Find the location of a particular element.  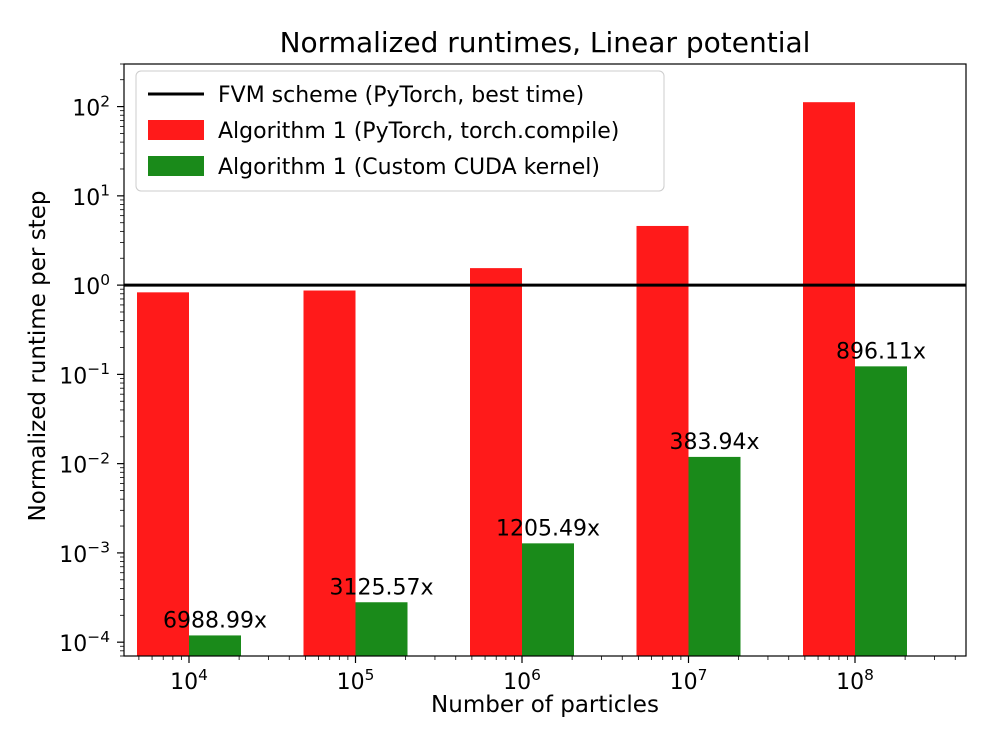

x-tick-label-1: 10⁵ is located at coordinates (356, 680).